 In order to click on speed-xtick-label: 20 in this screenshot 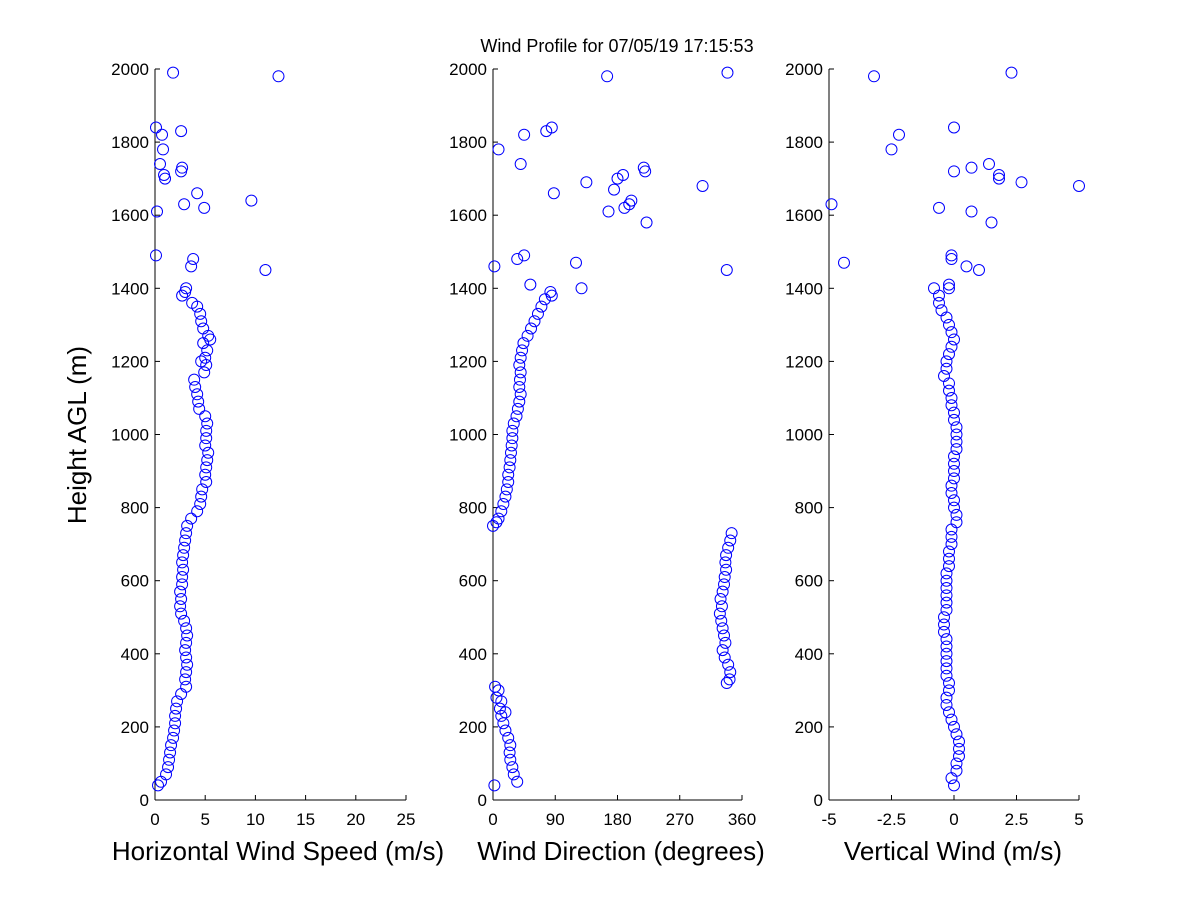, I will do `click(355, 819)`.